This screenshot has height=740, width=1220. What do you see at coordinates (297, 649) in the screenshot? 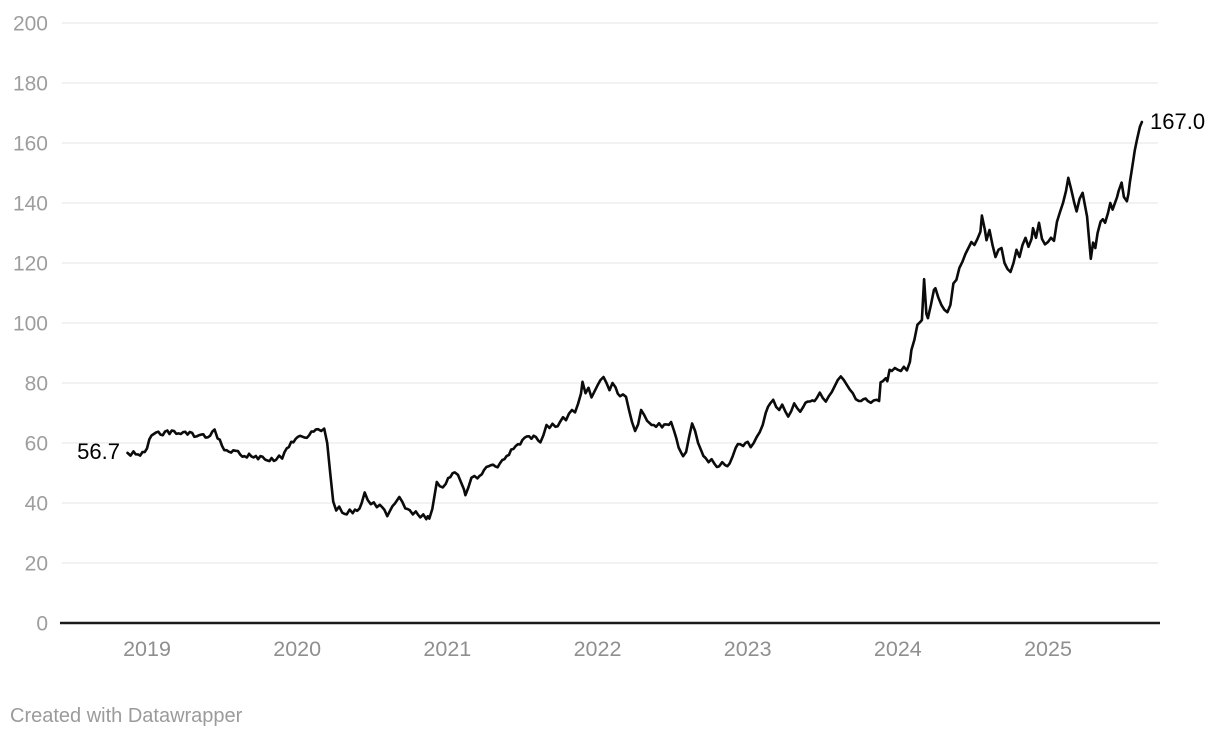
I see `x-tick-label: 2020` at bounding box center [297, 649].